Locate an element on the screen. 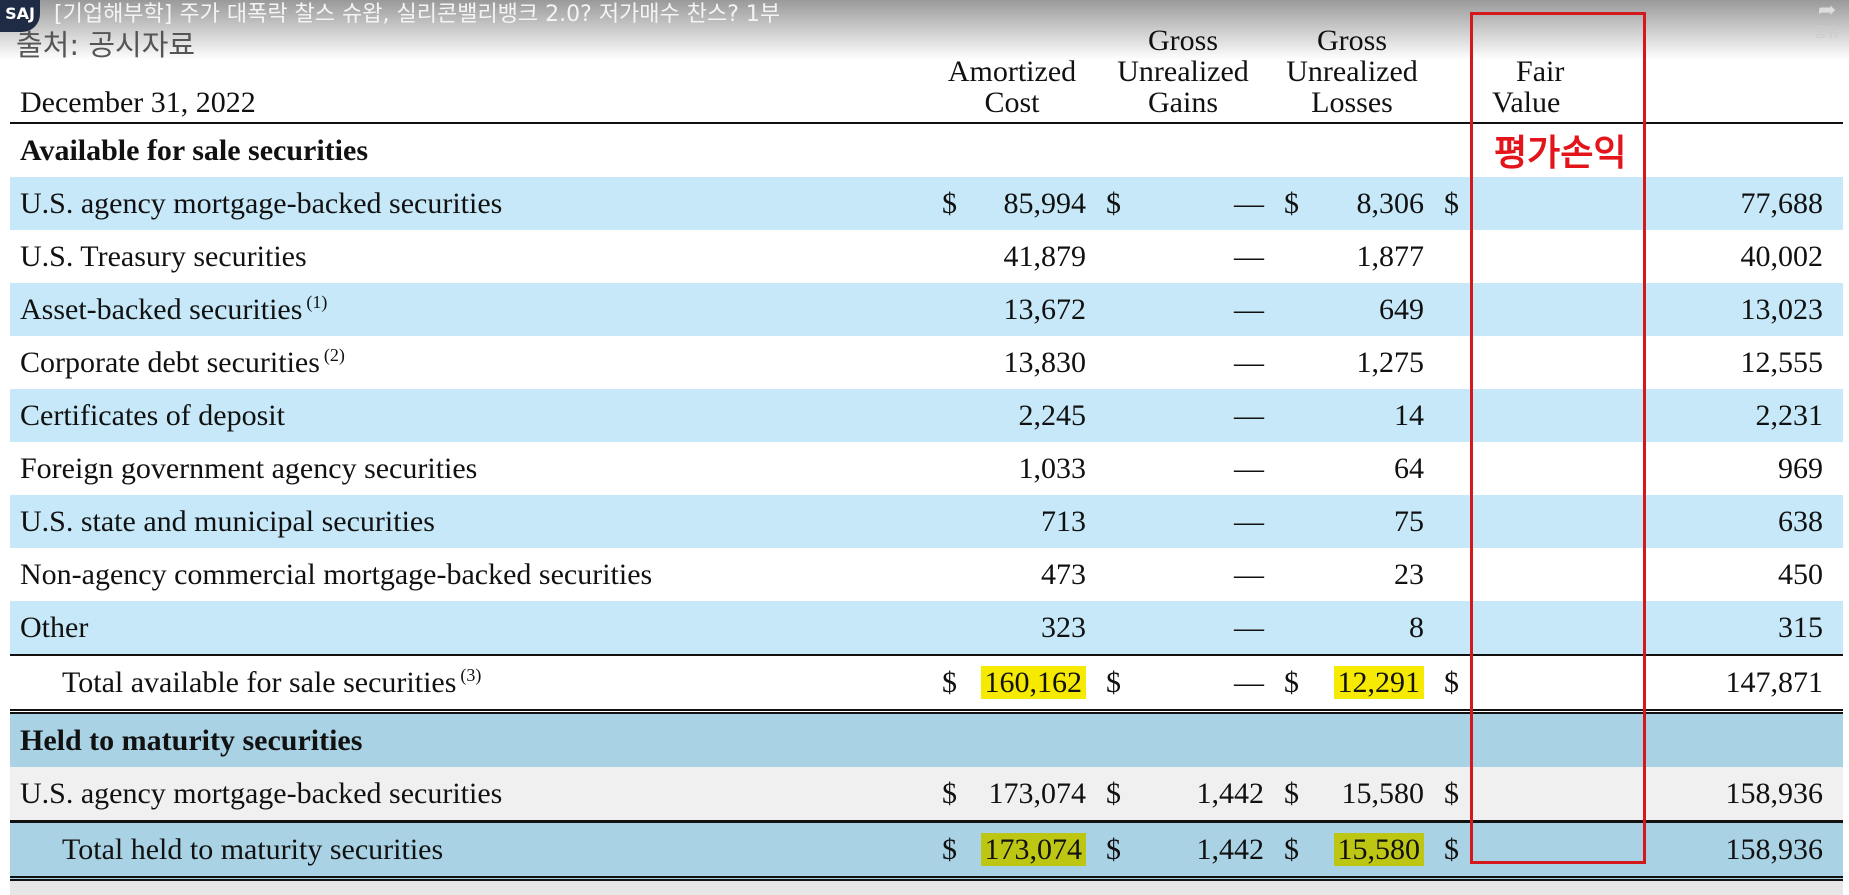 This screenshot has height=895, width=1849. footnote-ref: (2) is located at coordinates (334, 355).